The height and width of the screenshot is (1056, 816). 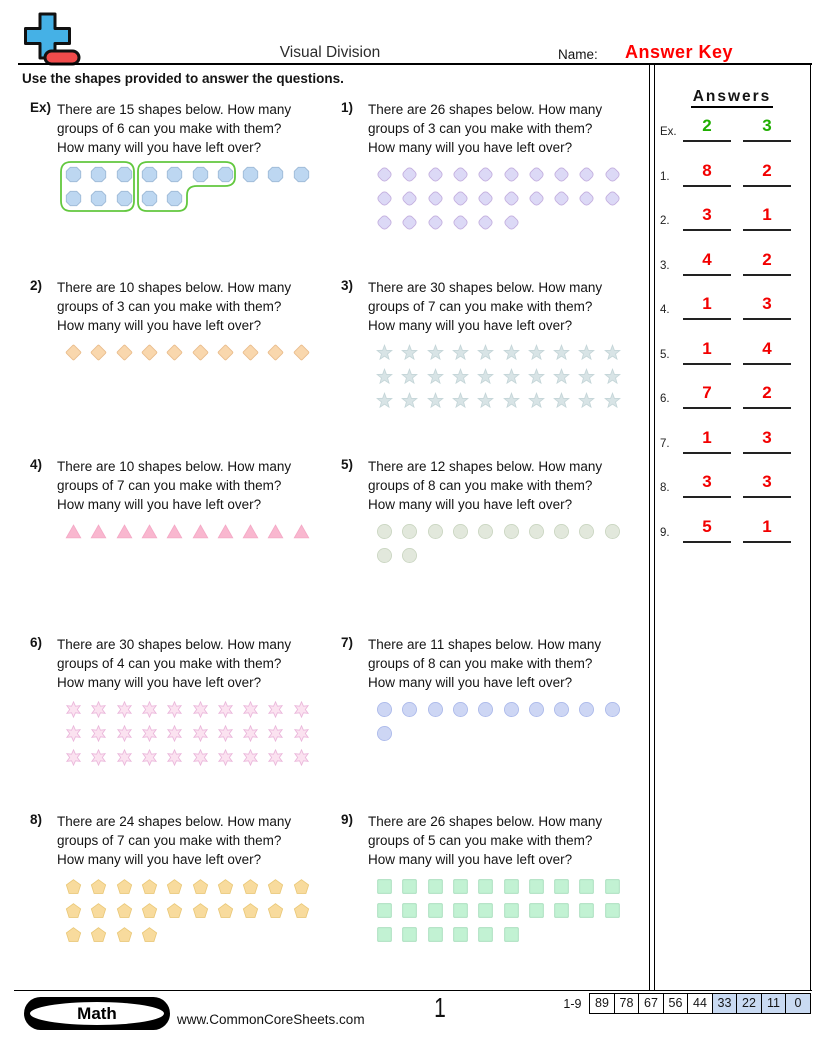 I want to click on answers-divider, so click(x=652, y=528).